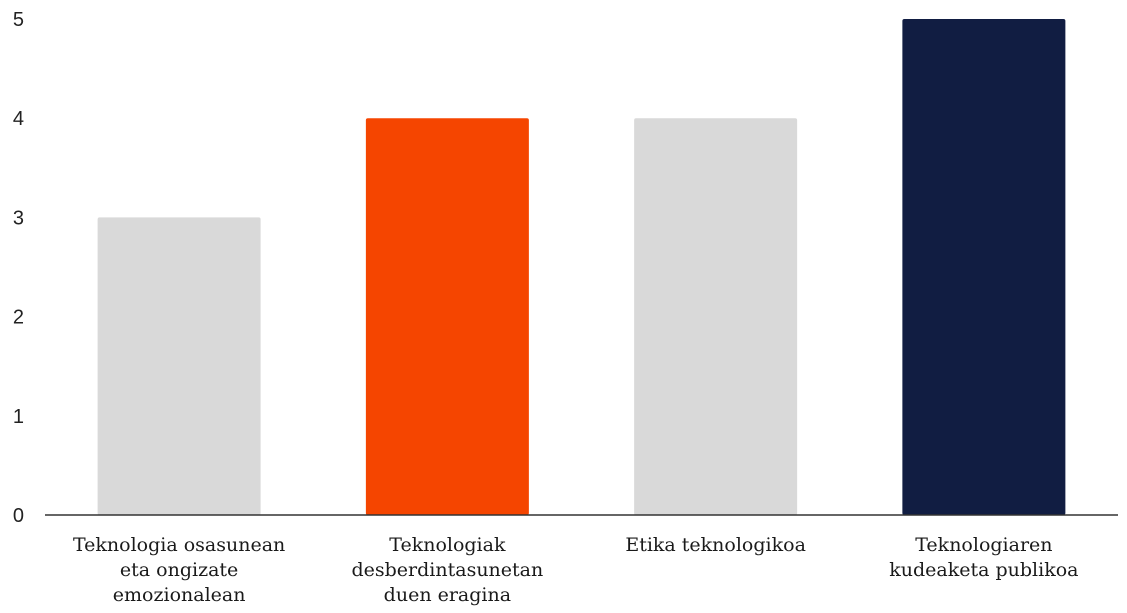 The width and height of the screenshot is (1127, 613). I want to click on x-tick-label-line: Teknologiak, so click(447, 545).